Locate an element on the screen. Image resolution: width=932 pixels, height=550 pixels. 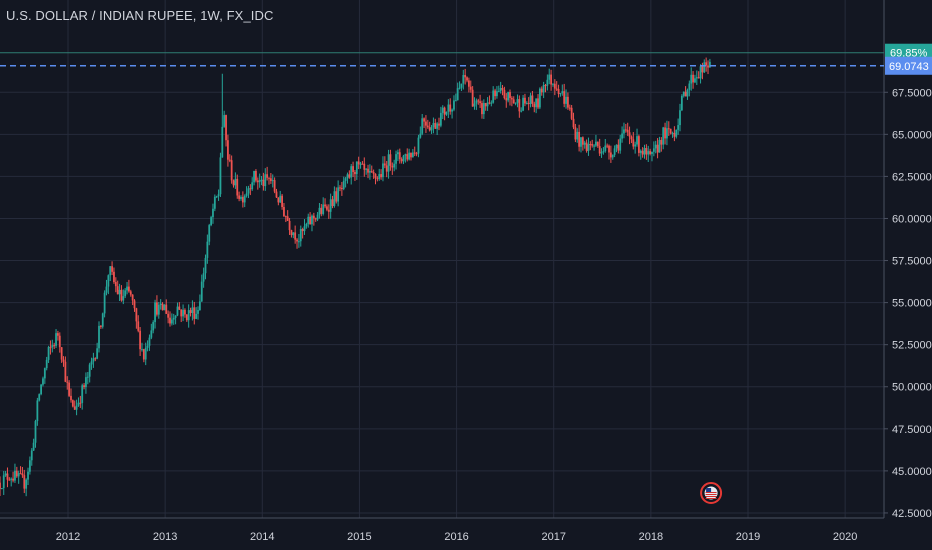
x-tick-label: 2017 is located at coordinates (553, 537).